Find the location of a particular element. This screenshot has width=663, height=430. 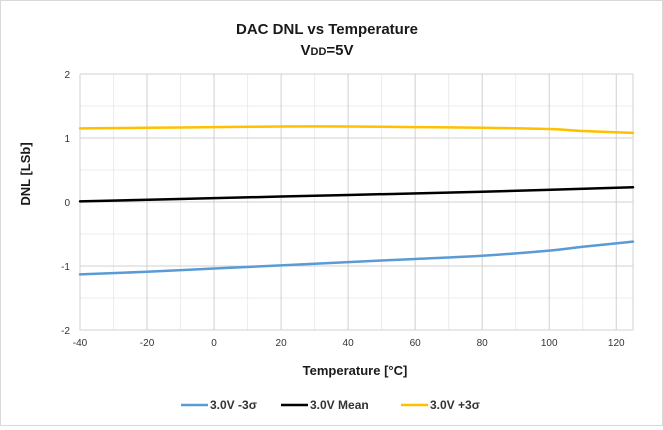

x-tick-label: 20 is located at coordinates (282, 343).